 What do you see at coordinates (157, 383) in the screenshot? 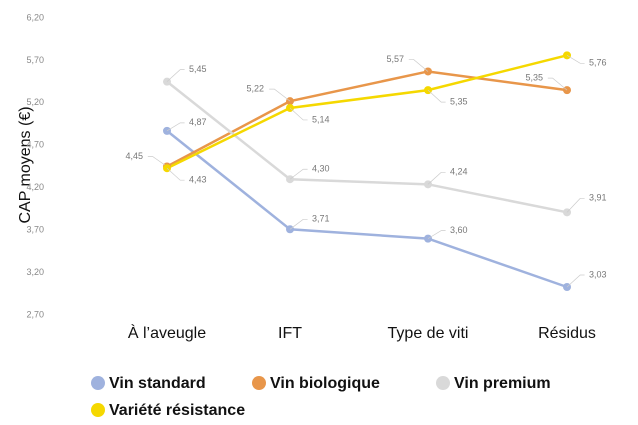
I see `legend-label: Vin standard` at bounding box center [157, 383].